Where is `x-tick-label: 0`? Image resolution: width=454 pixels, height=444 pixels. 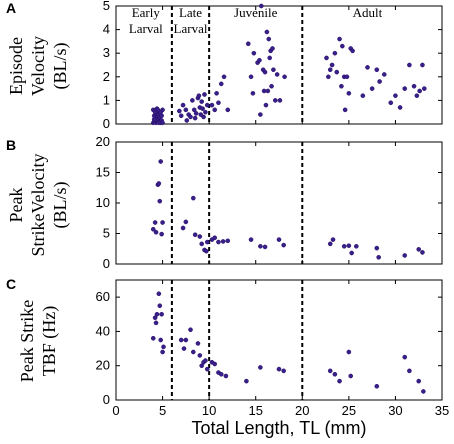 x-tick-label: 0 is located at coordinates (115, 410).